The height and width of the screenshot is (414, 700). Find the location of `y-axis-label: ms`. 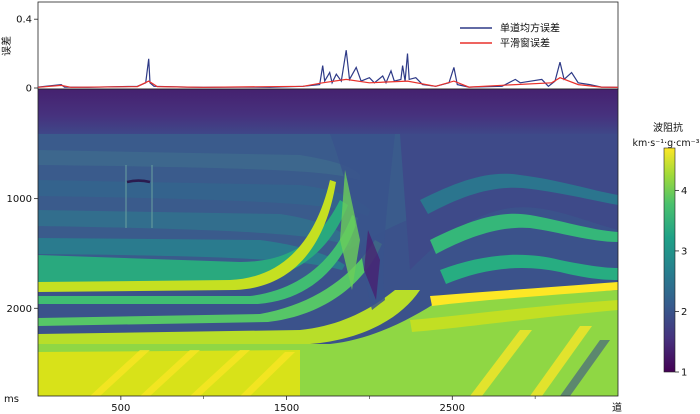

y-axis-label: ms is located at coordinates (11, 399).